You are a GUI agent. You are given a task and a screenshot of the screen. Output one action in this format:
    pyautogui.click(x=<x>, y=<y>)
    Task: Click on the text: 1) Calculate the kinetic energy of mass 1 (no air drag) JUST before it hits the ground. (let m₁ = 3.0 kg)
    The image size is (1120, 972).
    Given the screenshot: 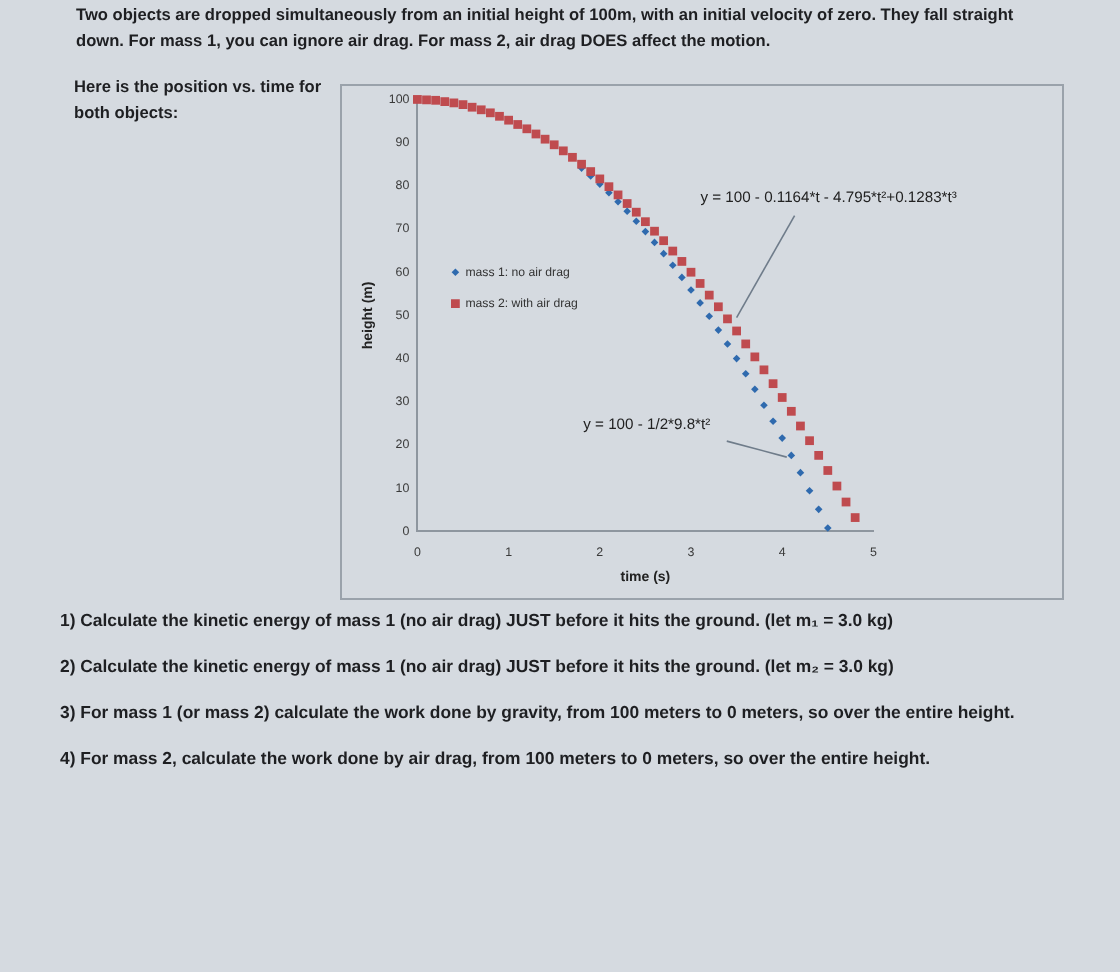 What is the action you would take?
    pyautogui.click(x=478, y=621)
    